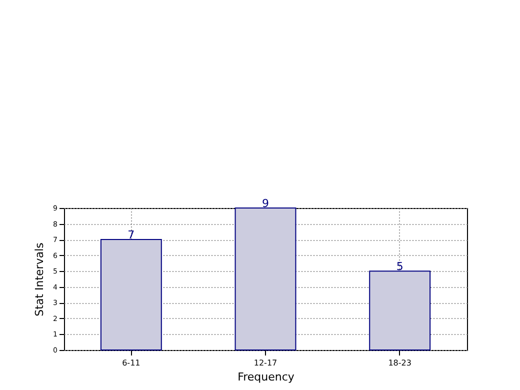 This screenshot has width=520, height=390. I want to click on data-label: 9, so click(265, 203).